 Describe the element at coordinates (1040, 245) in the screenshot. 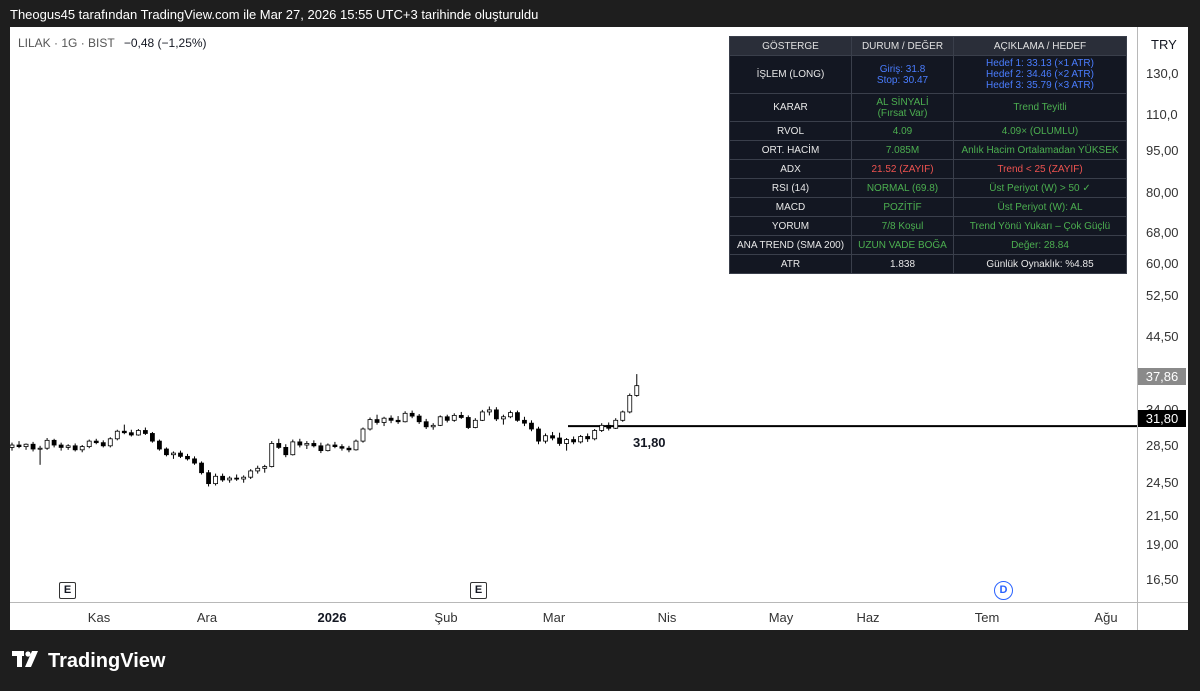

I see `indicator-description: Değer: 28.84` at that location.